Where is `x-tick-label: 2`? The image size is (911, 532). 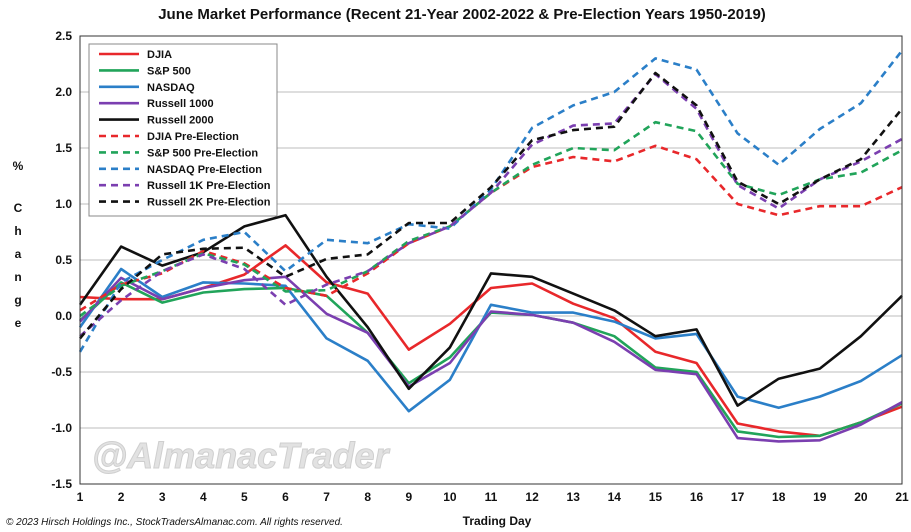
x-tick-label: 2 is located at coordinates (121, 497).